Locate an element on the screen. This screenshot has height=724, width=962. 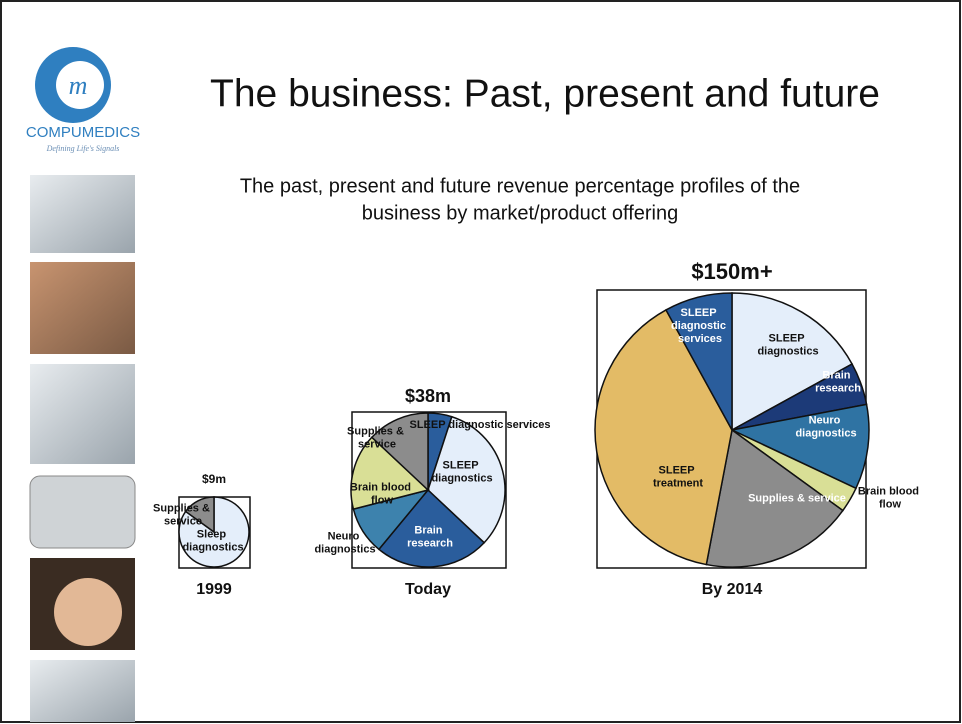
chart-title: $150m+ is located at coordinates (731, 271).